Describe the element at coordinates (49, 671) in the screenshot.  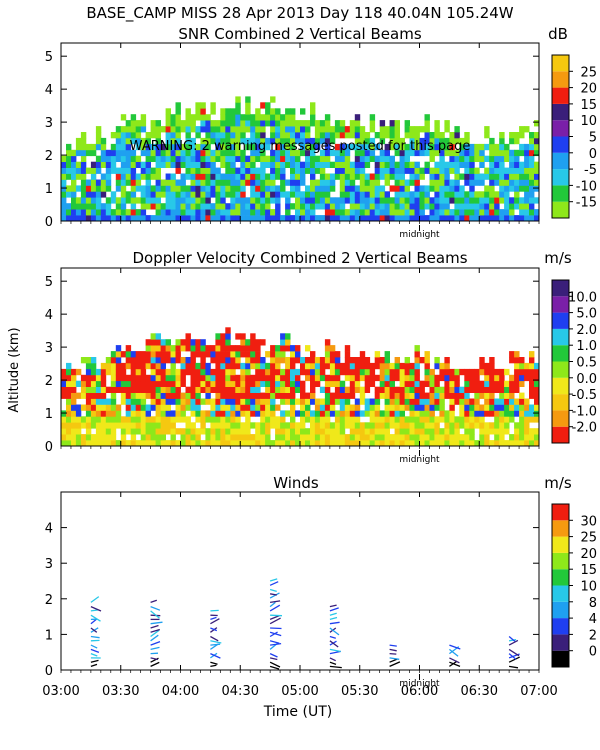
I see `y-tick-label: 0` at that location.